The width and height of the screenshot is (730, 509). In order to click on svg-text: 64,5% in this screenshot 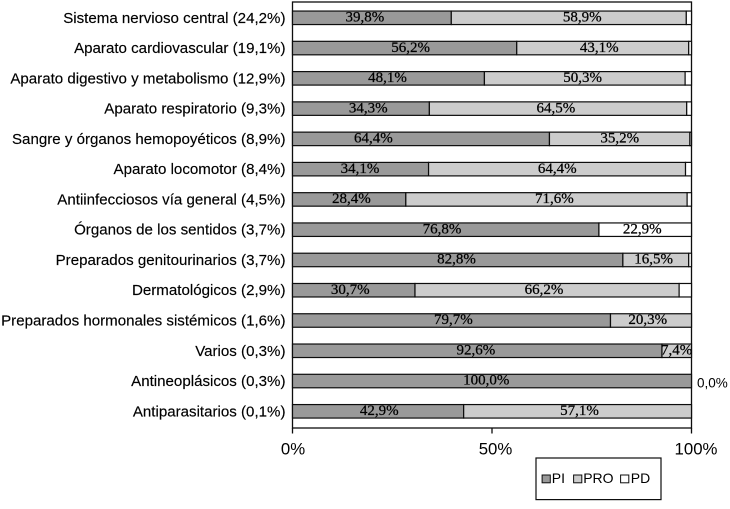, I will do `click(556, 108)`.